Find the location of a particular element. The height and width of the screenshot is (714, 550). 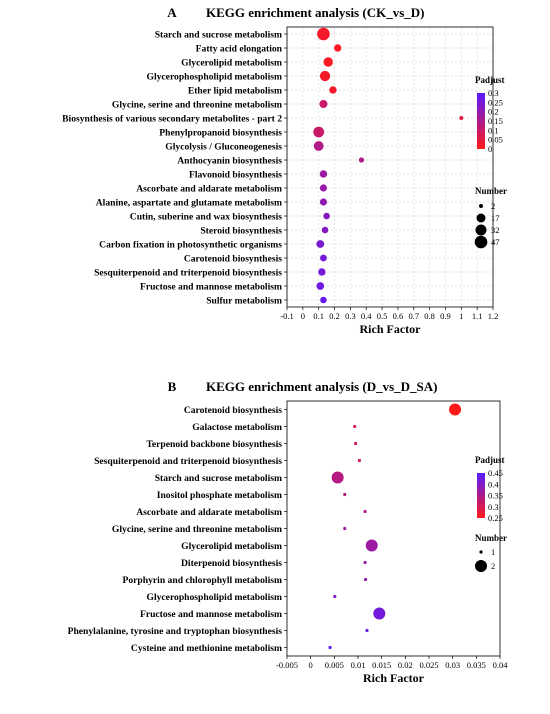

size-legend-label: 47 is located at coordinates (495, 242).